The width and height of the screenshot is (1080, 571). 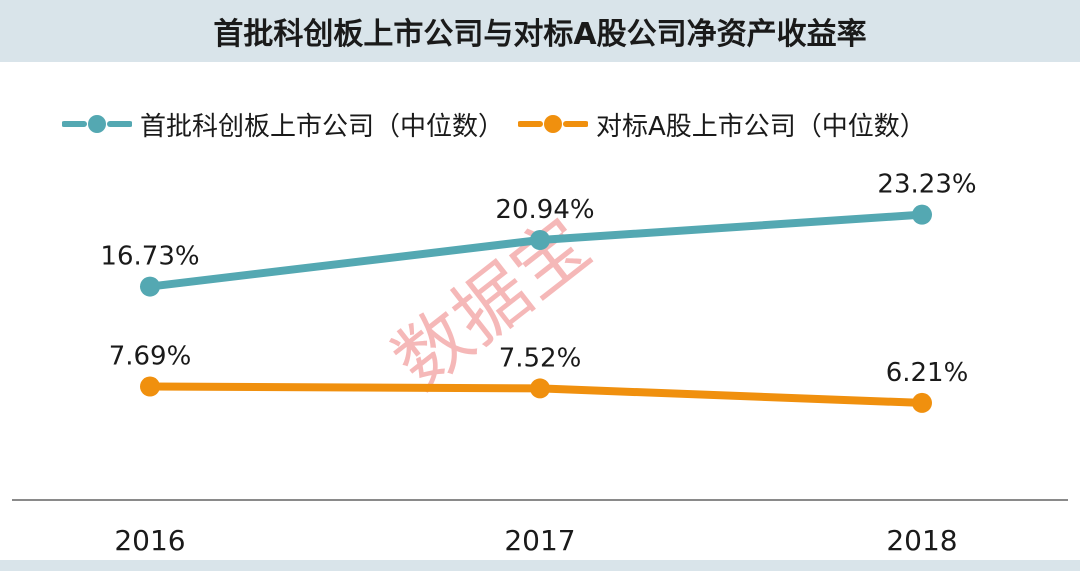 I want to click on legend-item-series-0: 首批科创板上市公司（中位数）, so click(x=283, y=124).